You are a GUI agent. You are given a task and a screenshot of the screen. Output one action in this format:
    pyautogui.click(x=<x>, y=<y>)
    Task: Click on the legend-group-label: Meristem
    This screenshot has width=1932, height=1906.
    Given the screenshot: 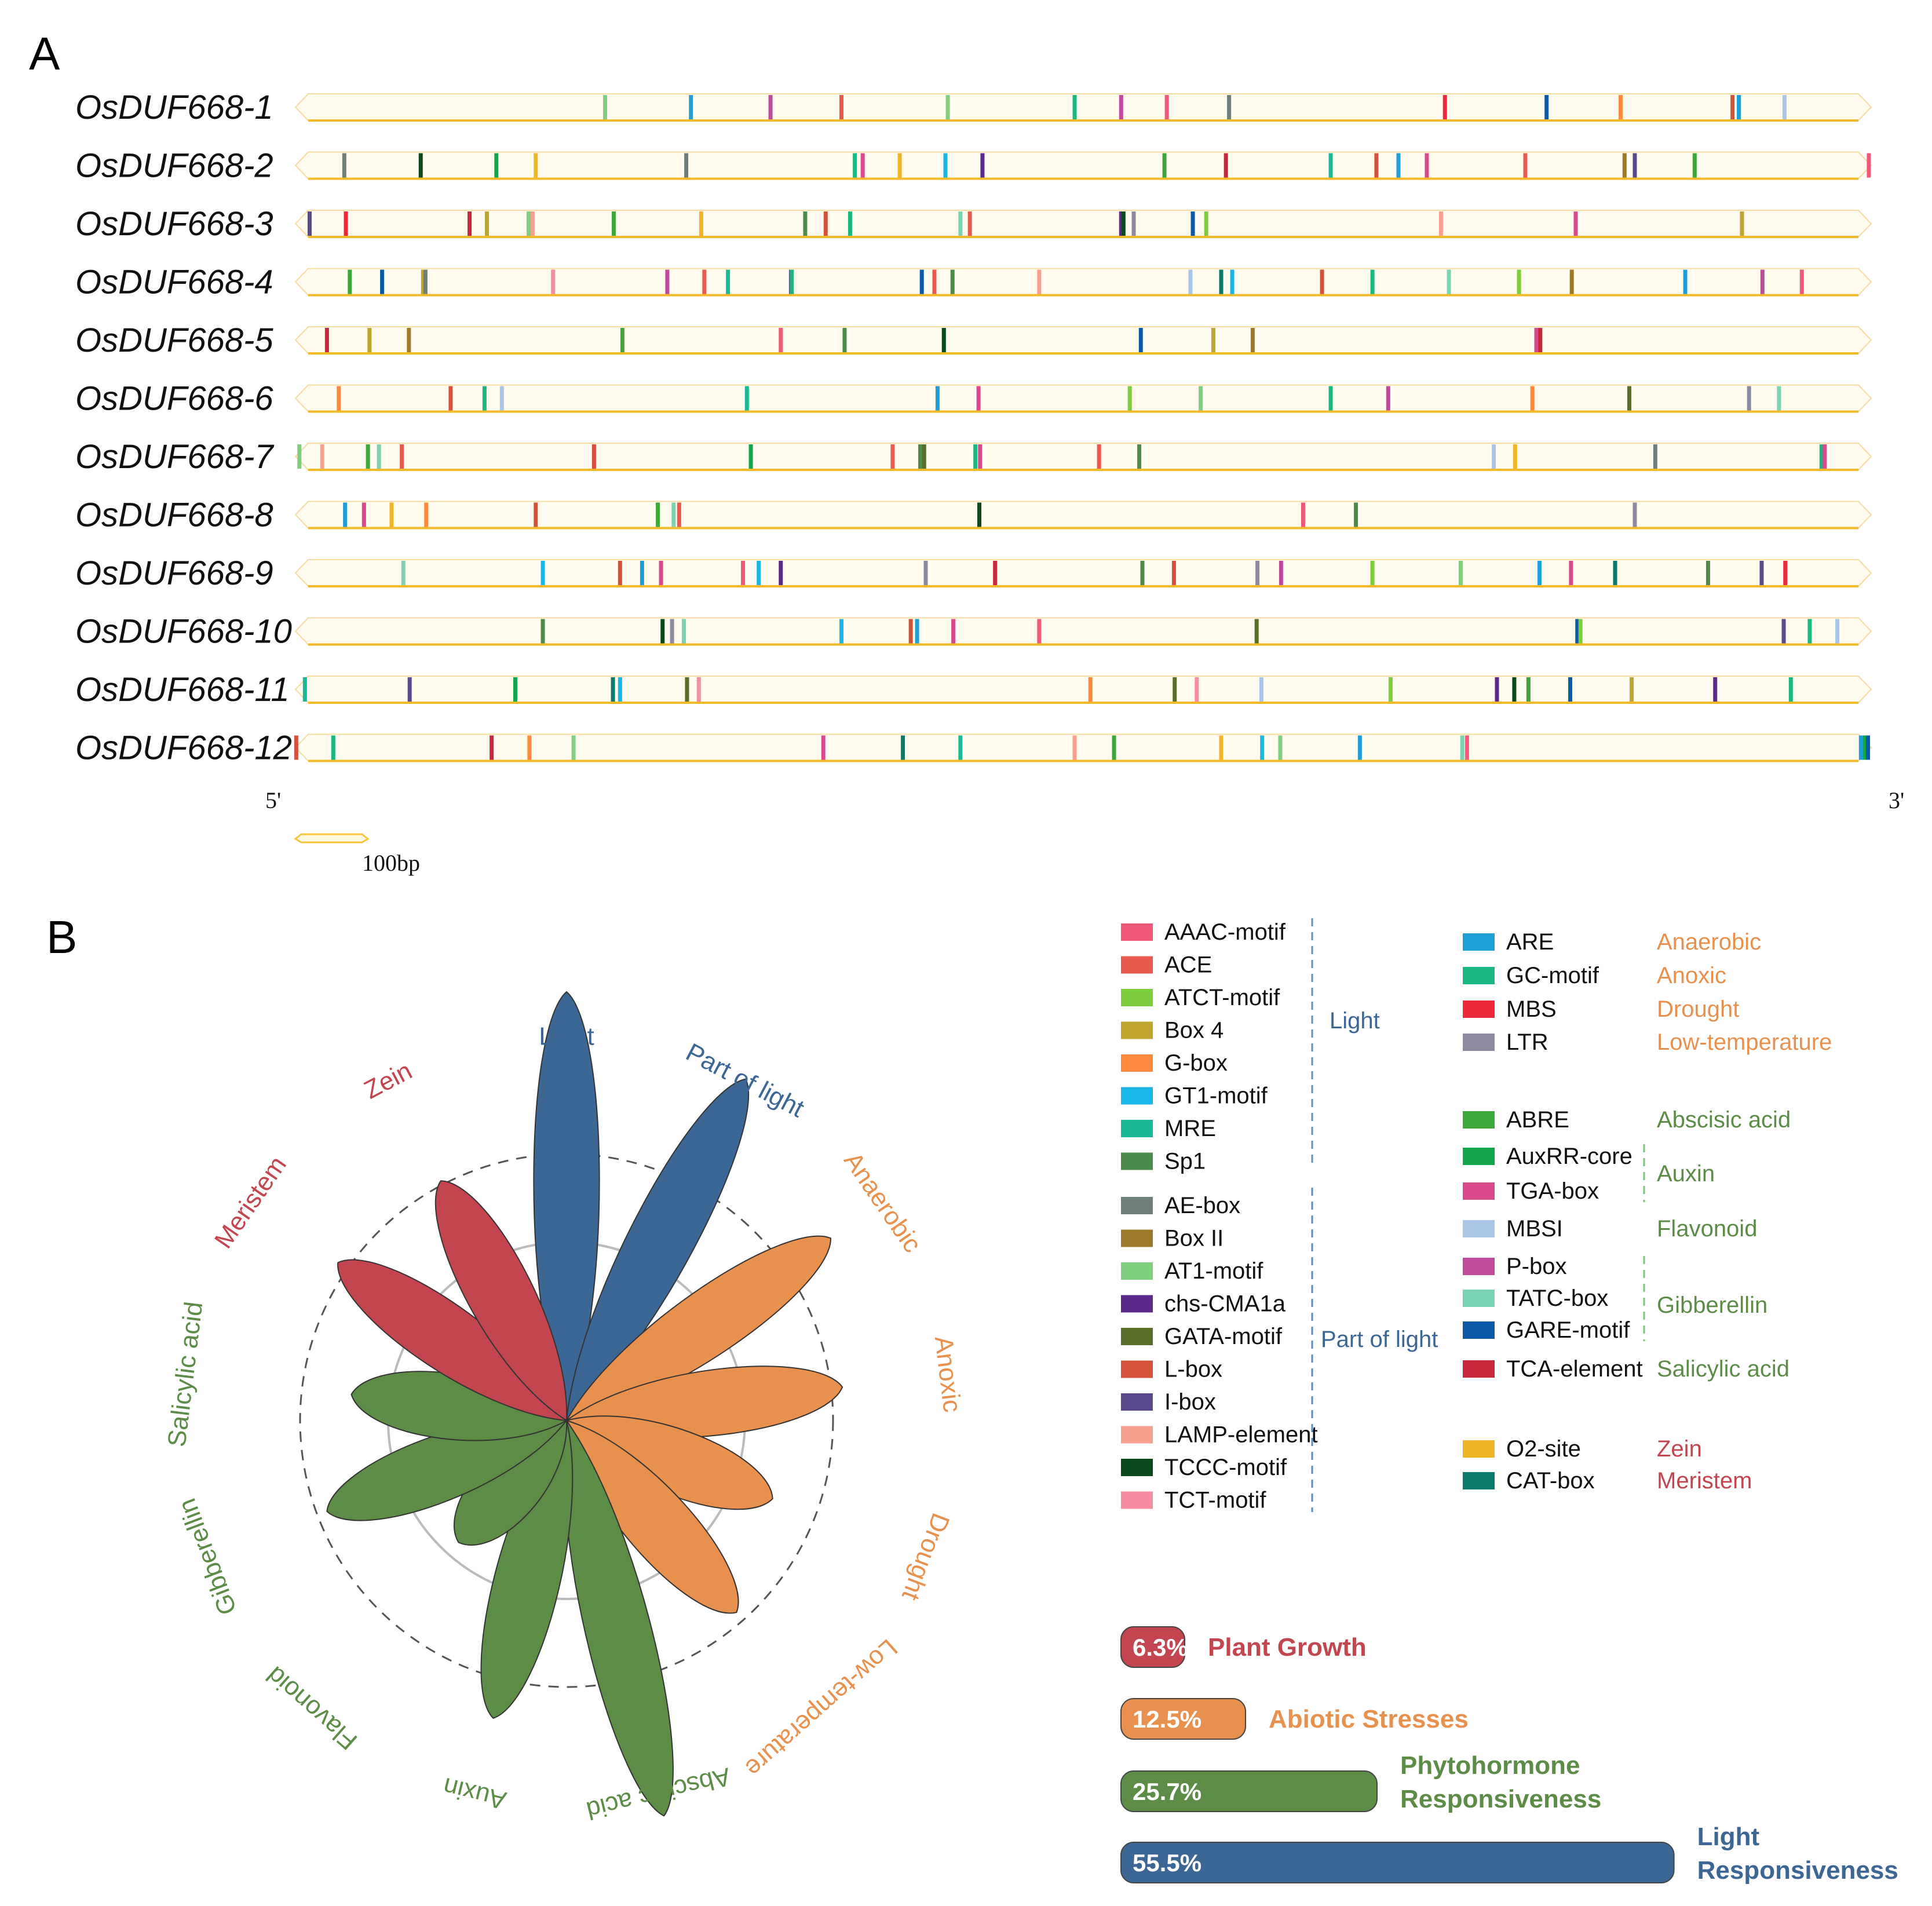 What is the action you would take?
    pyautogui.click(x=1705, y=1481)
    